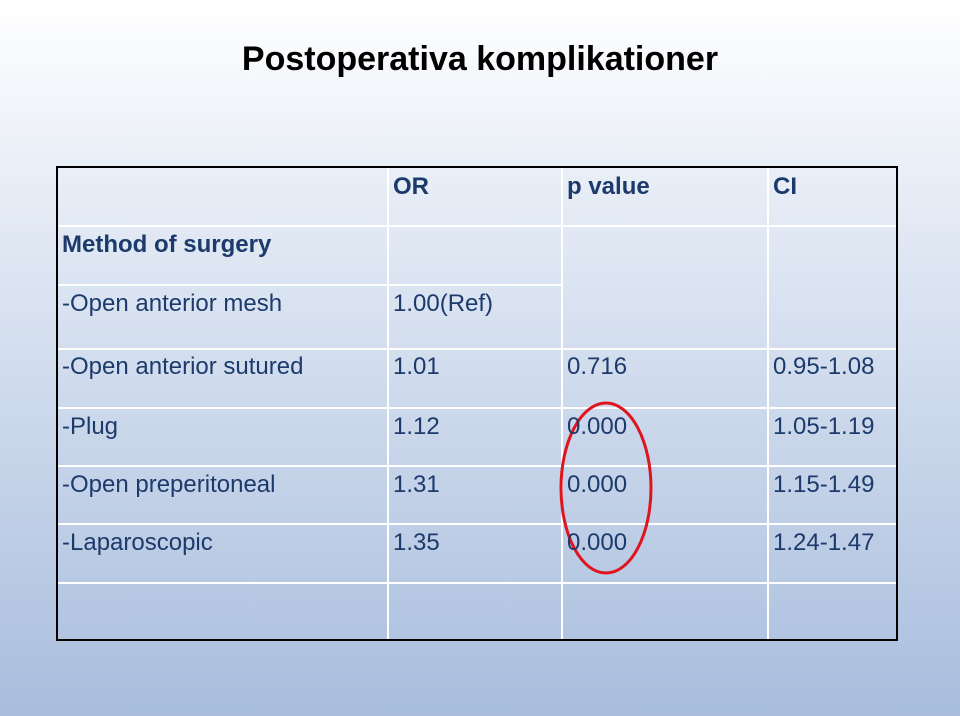 This screenshot has height=716, width=960. What do you see at coordinates (416, 426) in the screenshot?
I see `table-cell: 1.12` at bounding box center [416, 426].